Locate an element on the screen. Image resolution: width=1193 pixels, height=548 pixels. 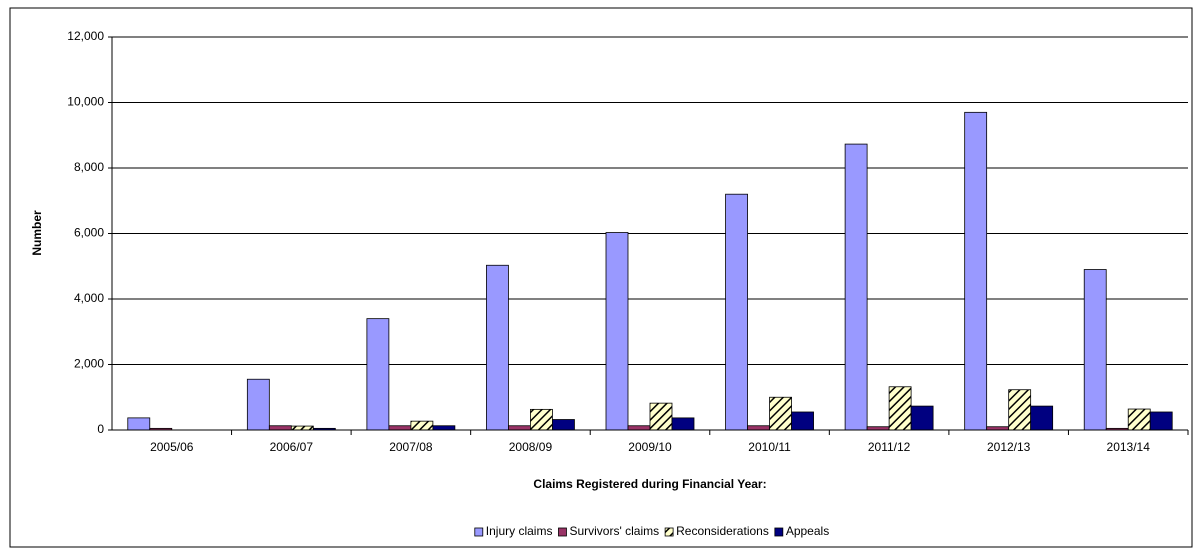
y-tick-label: 10,000 is located at coordinates (85, 102).